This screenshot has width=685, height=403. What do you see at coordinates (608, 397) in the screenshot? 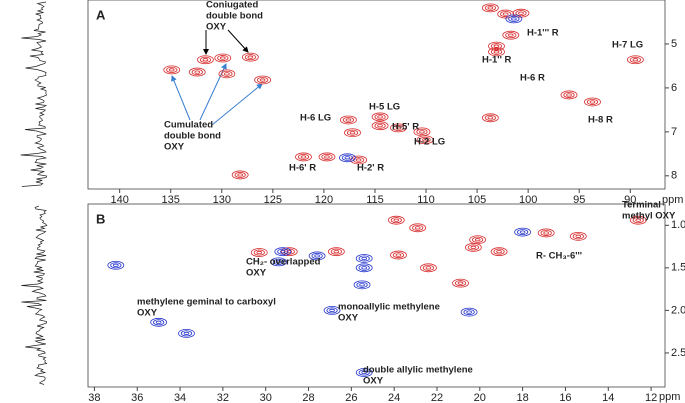
I see `x-tick-label: 14` at bounding box center [608, 397].